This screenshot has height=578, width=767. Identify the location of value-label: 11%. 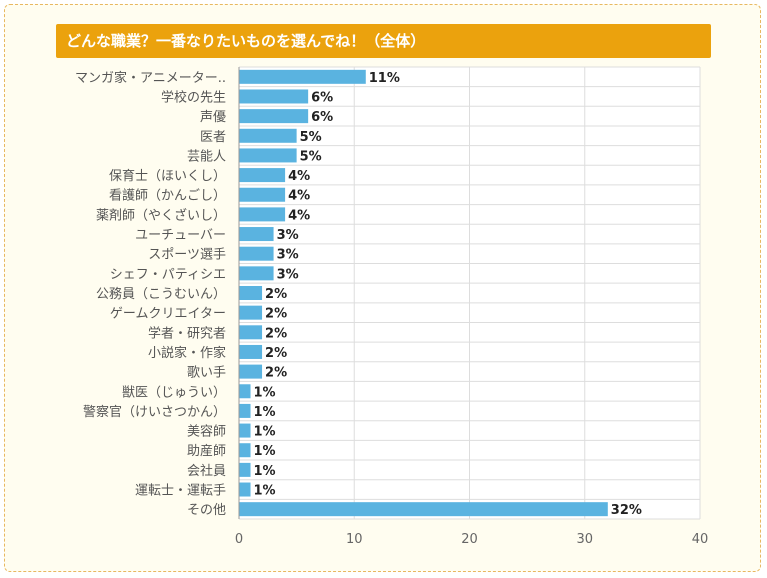
(384, 78).